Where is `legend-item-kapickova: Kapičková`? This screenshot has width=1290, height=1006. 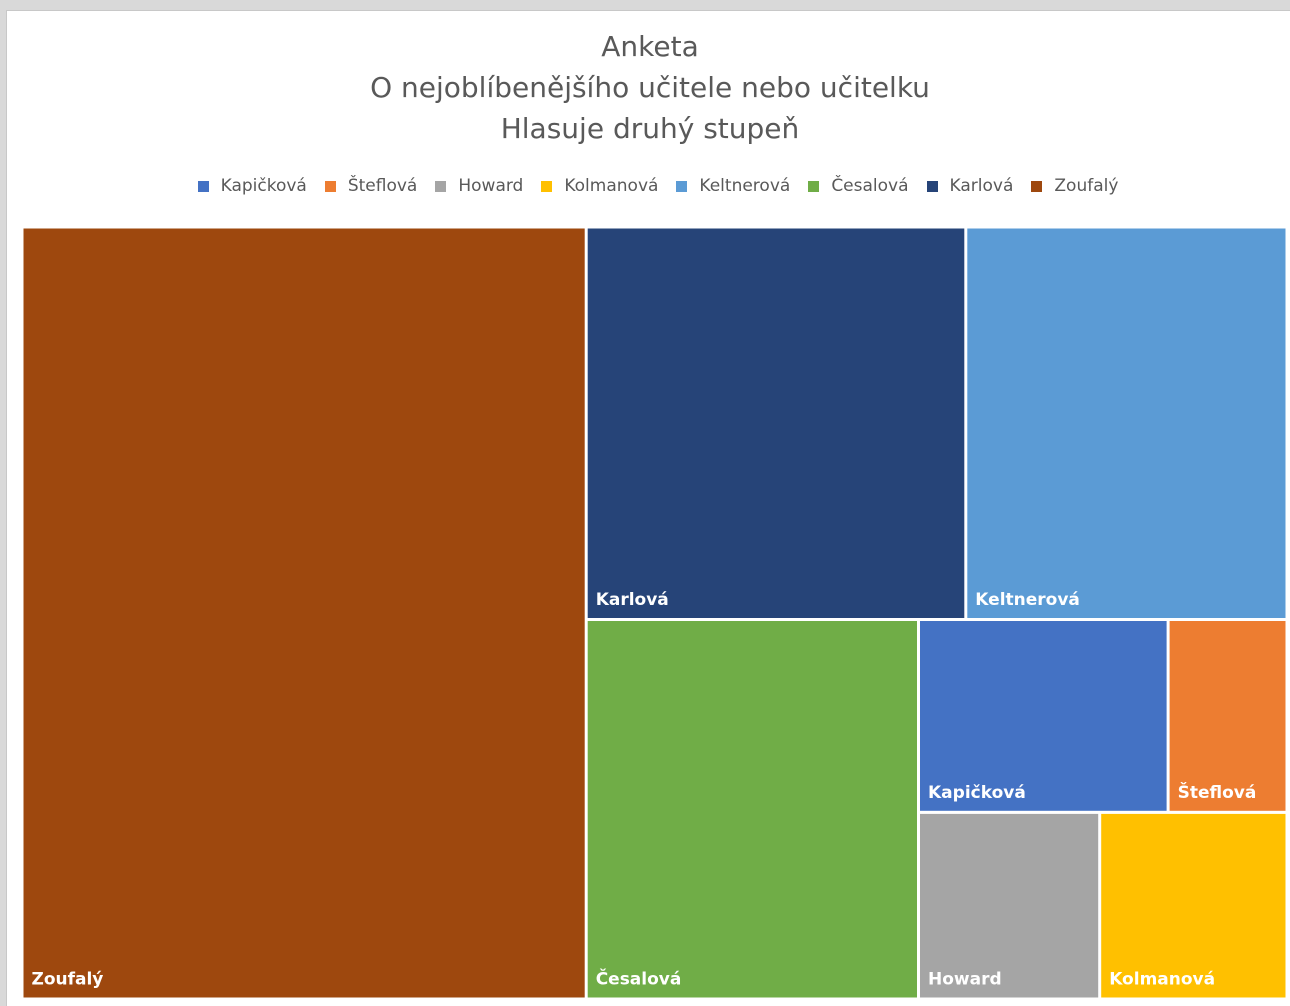 legend-item-kapickova: Kapičková is located at coordinates (252, 186).